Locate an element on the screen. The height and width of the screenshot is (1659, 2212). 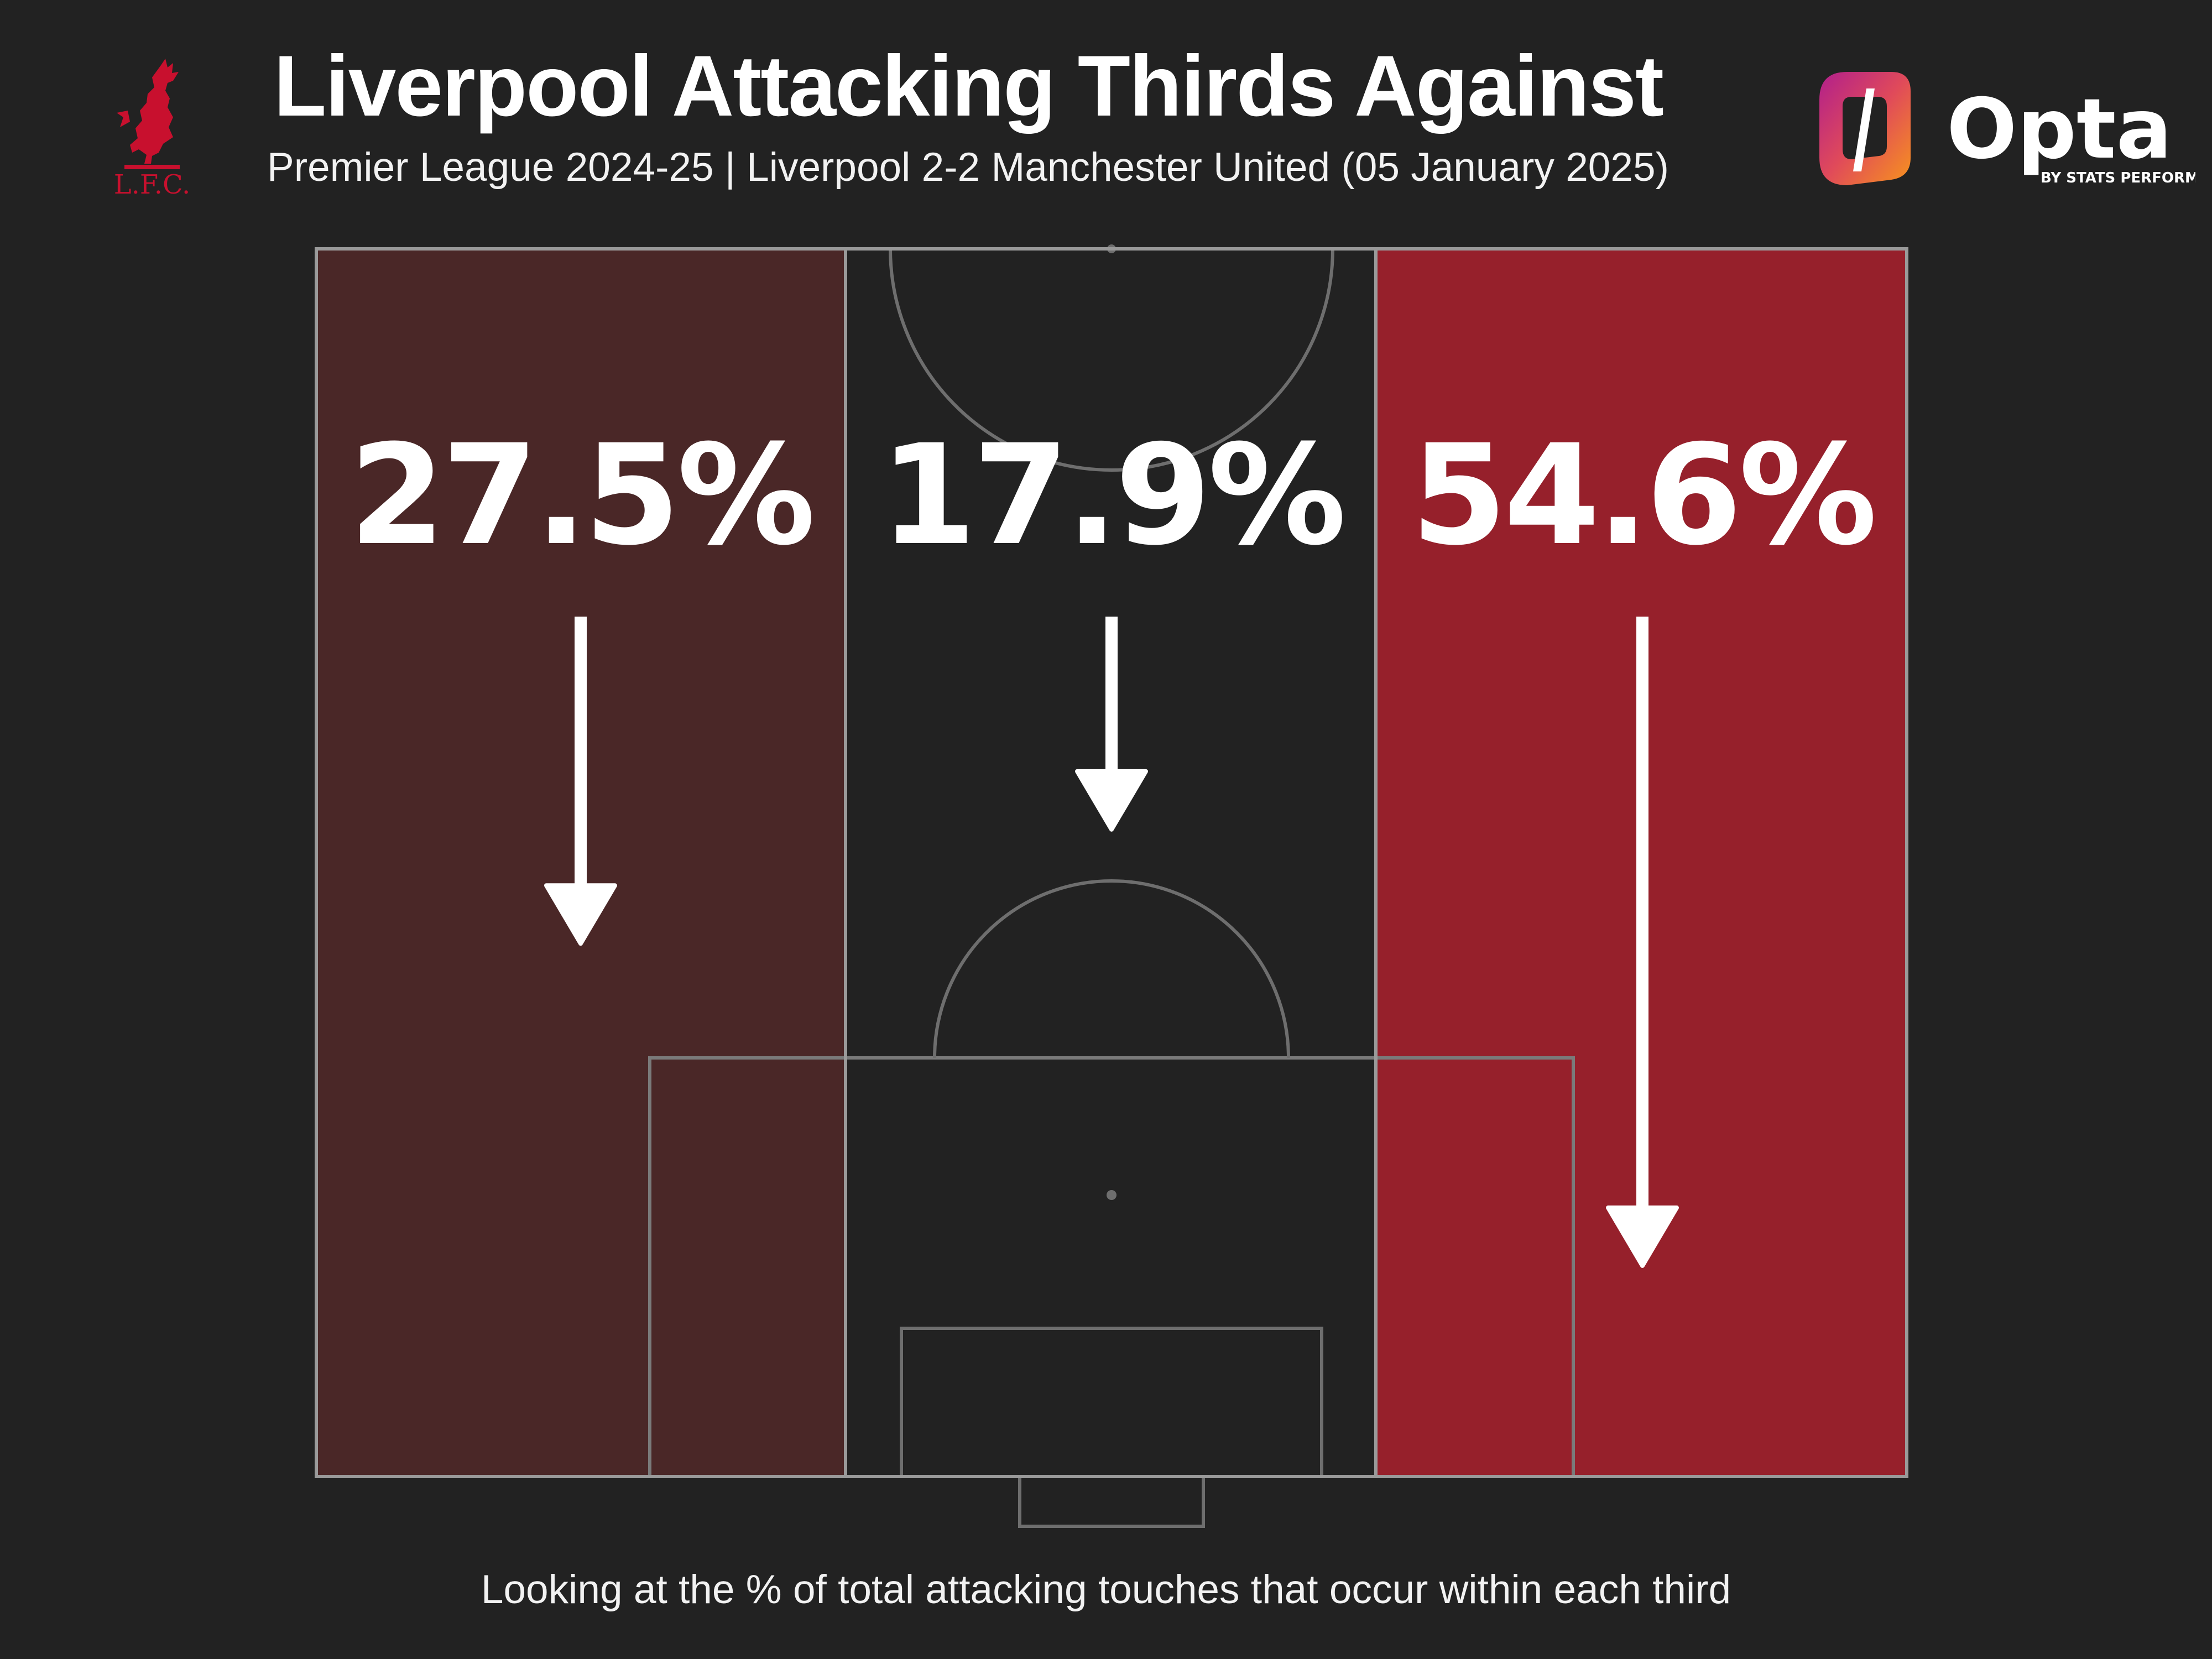
value-label-left: 27.5% is located at coordinates (581, 496).